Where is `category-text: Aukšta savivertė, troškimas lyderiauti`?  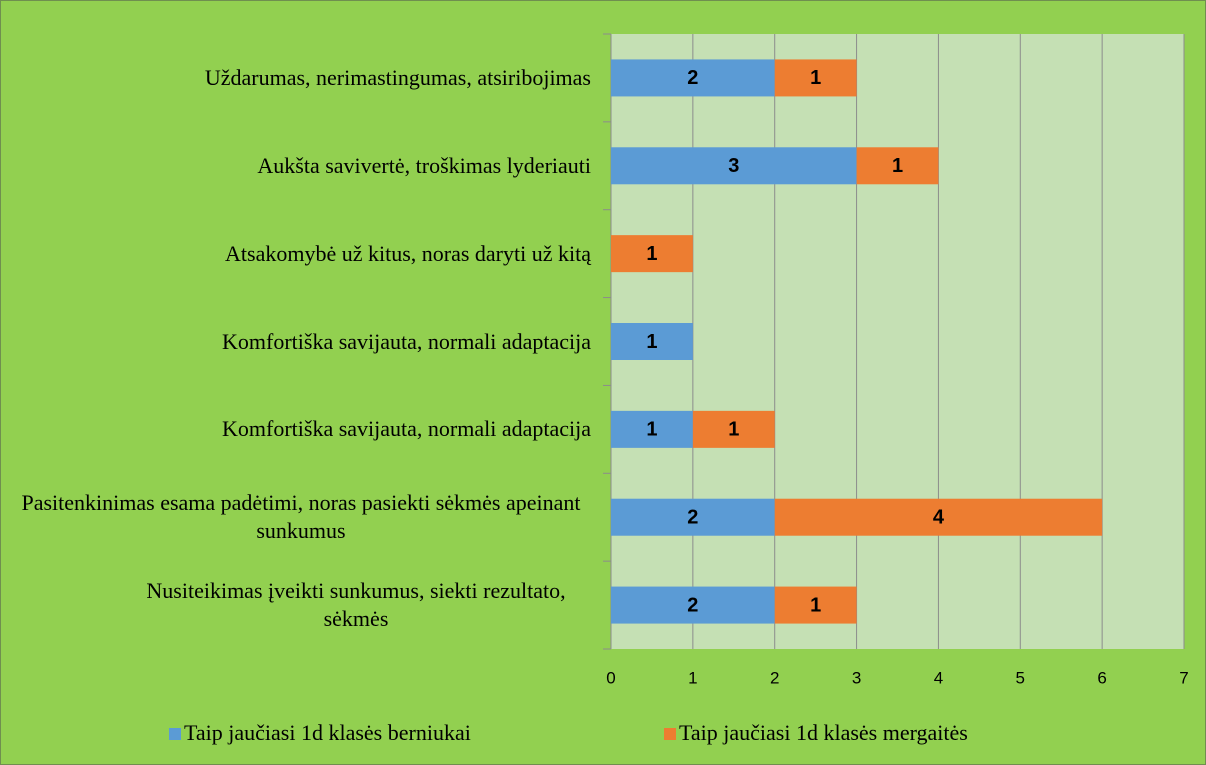
category-text: Aukšta savivertė, troškimas lyderiauti is located at coordinates (424, 165).